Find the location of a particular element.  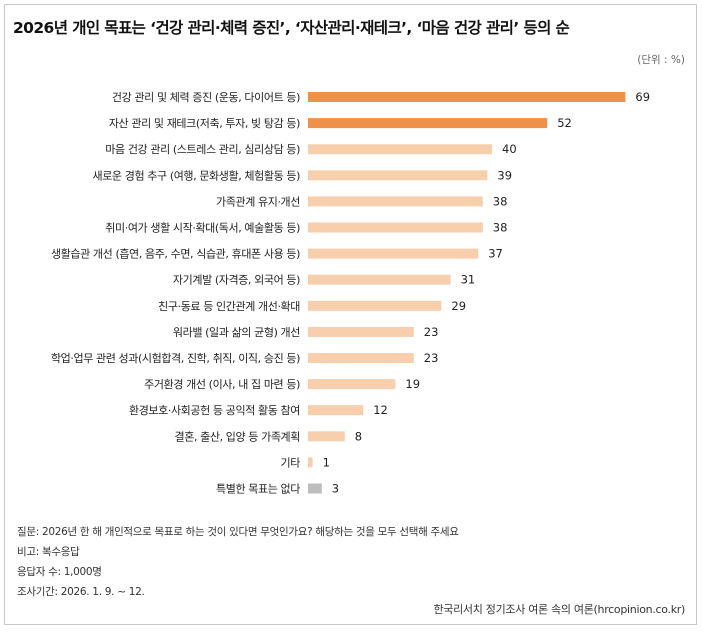

category-label: 특별한 목표는 없다 is located at coordinates (258, 489).